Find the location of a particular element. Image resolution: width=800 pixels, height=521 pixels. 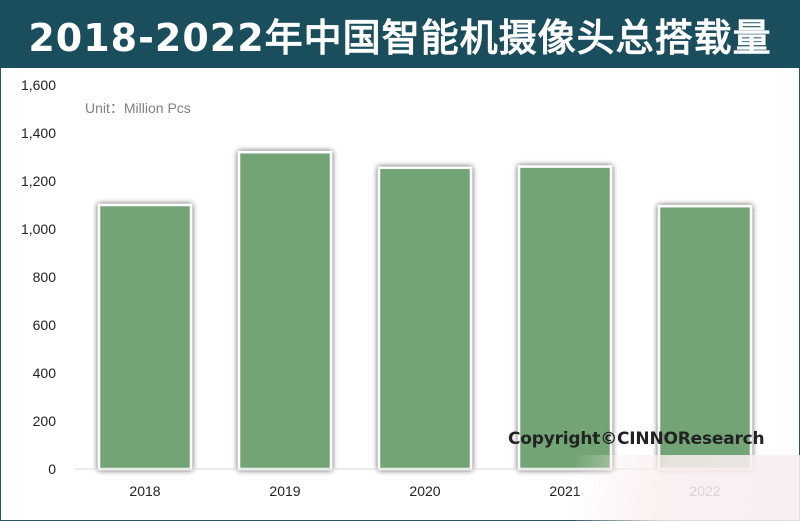

y-tick-label: 1,200 is located at coordinates (38, 181).